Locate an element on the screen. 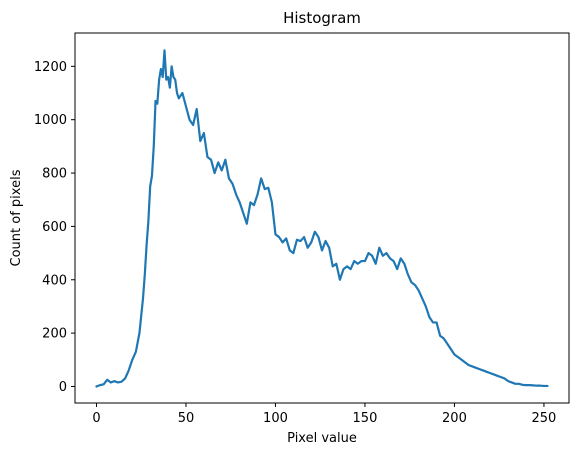  y-ticks: 0 200 400 600 800 1000 1200 is located at coordinates (54, 227).